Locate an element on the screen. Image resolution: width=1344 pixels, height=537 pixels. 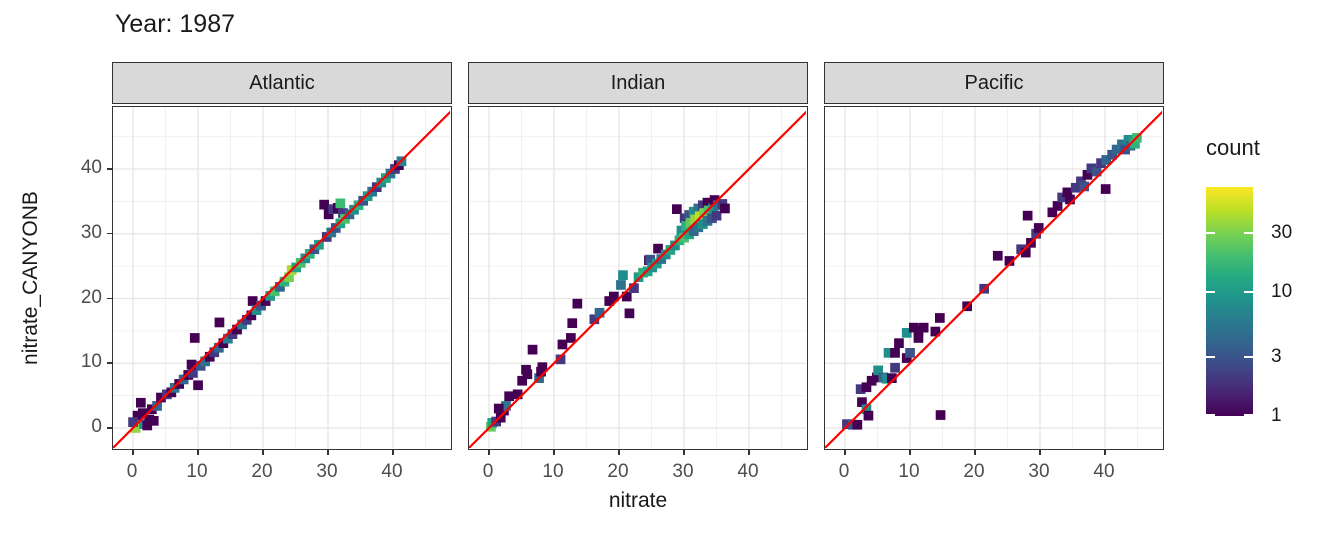
colorbar-label: 30 is located at coordinates (1282, 232).